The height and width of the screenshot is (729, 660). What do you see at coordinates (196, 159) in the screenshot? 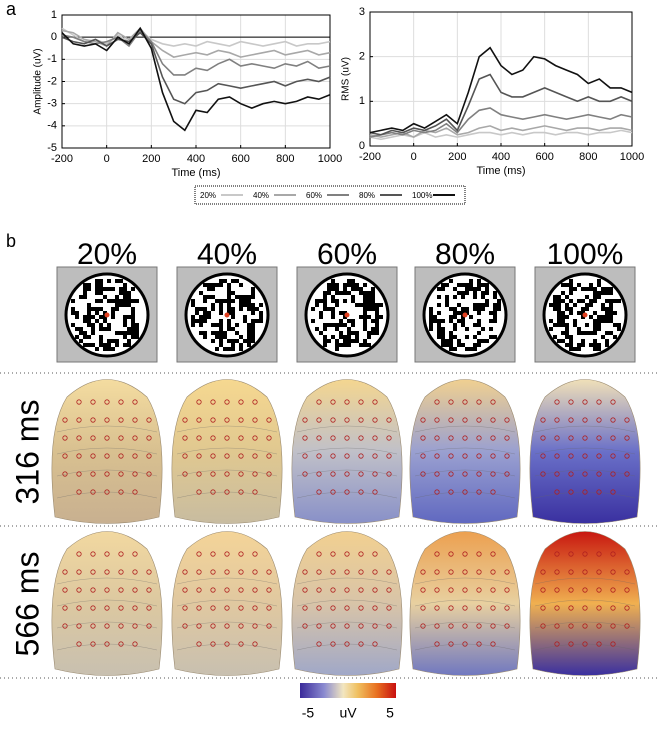
I see `x-tick-label: 400` at bounding box center [196, 159].